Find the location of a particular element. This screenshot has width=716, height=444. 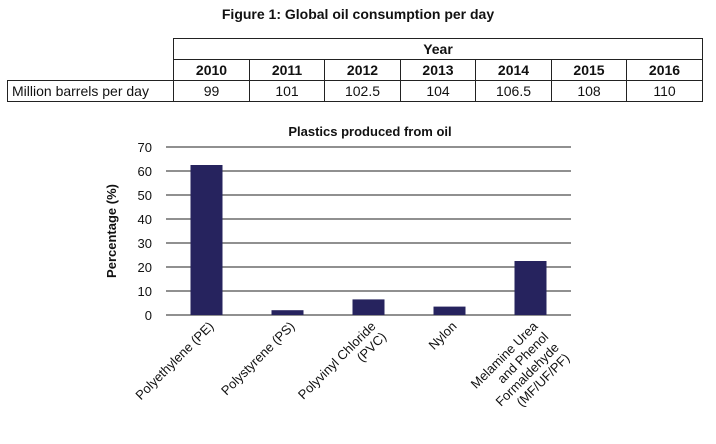

y-tick-label: 60 is located at coordinates (145, 171).